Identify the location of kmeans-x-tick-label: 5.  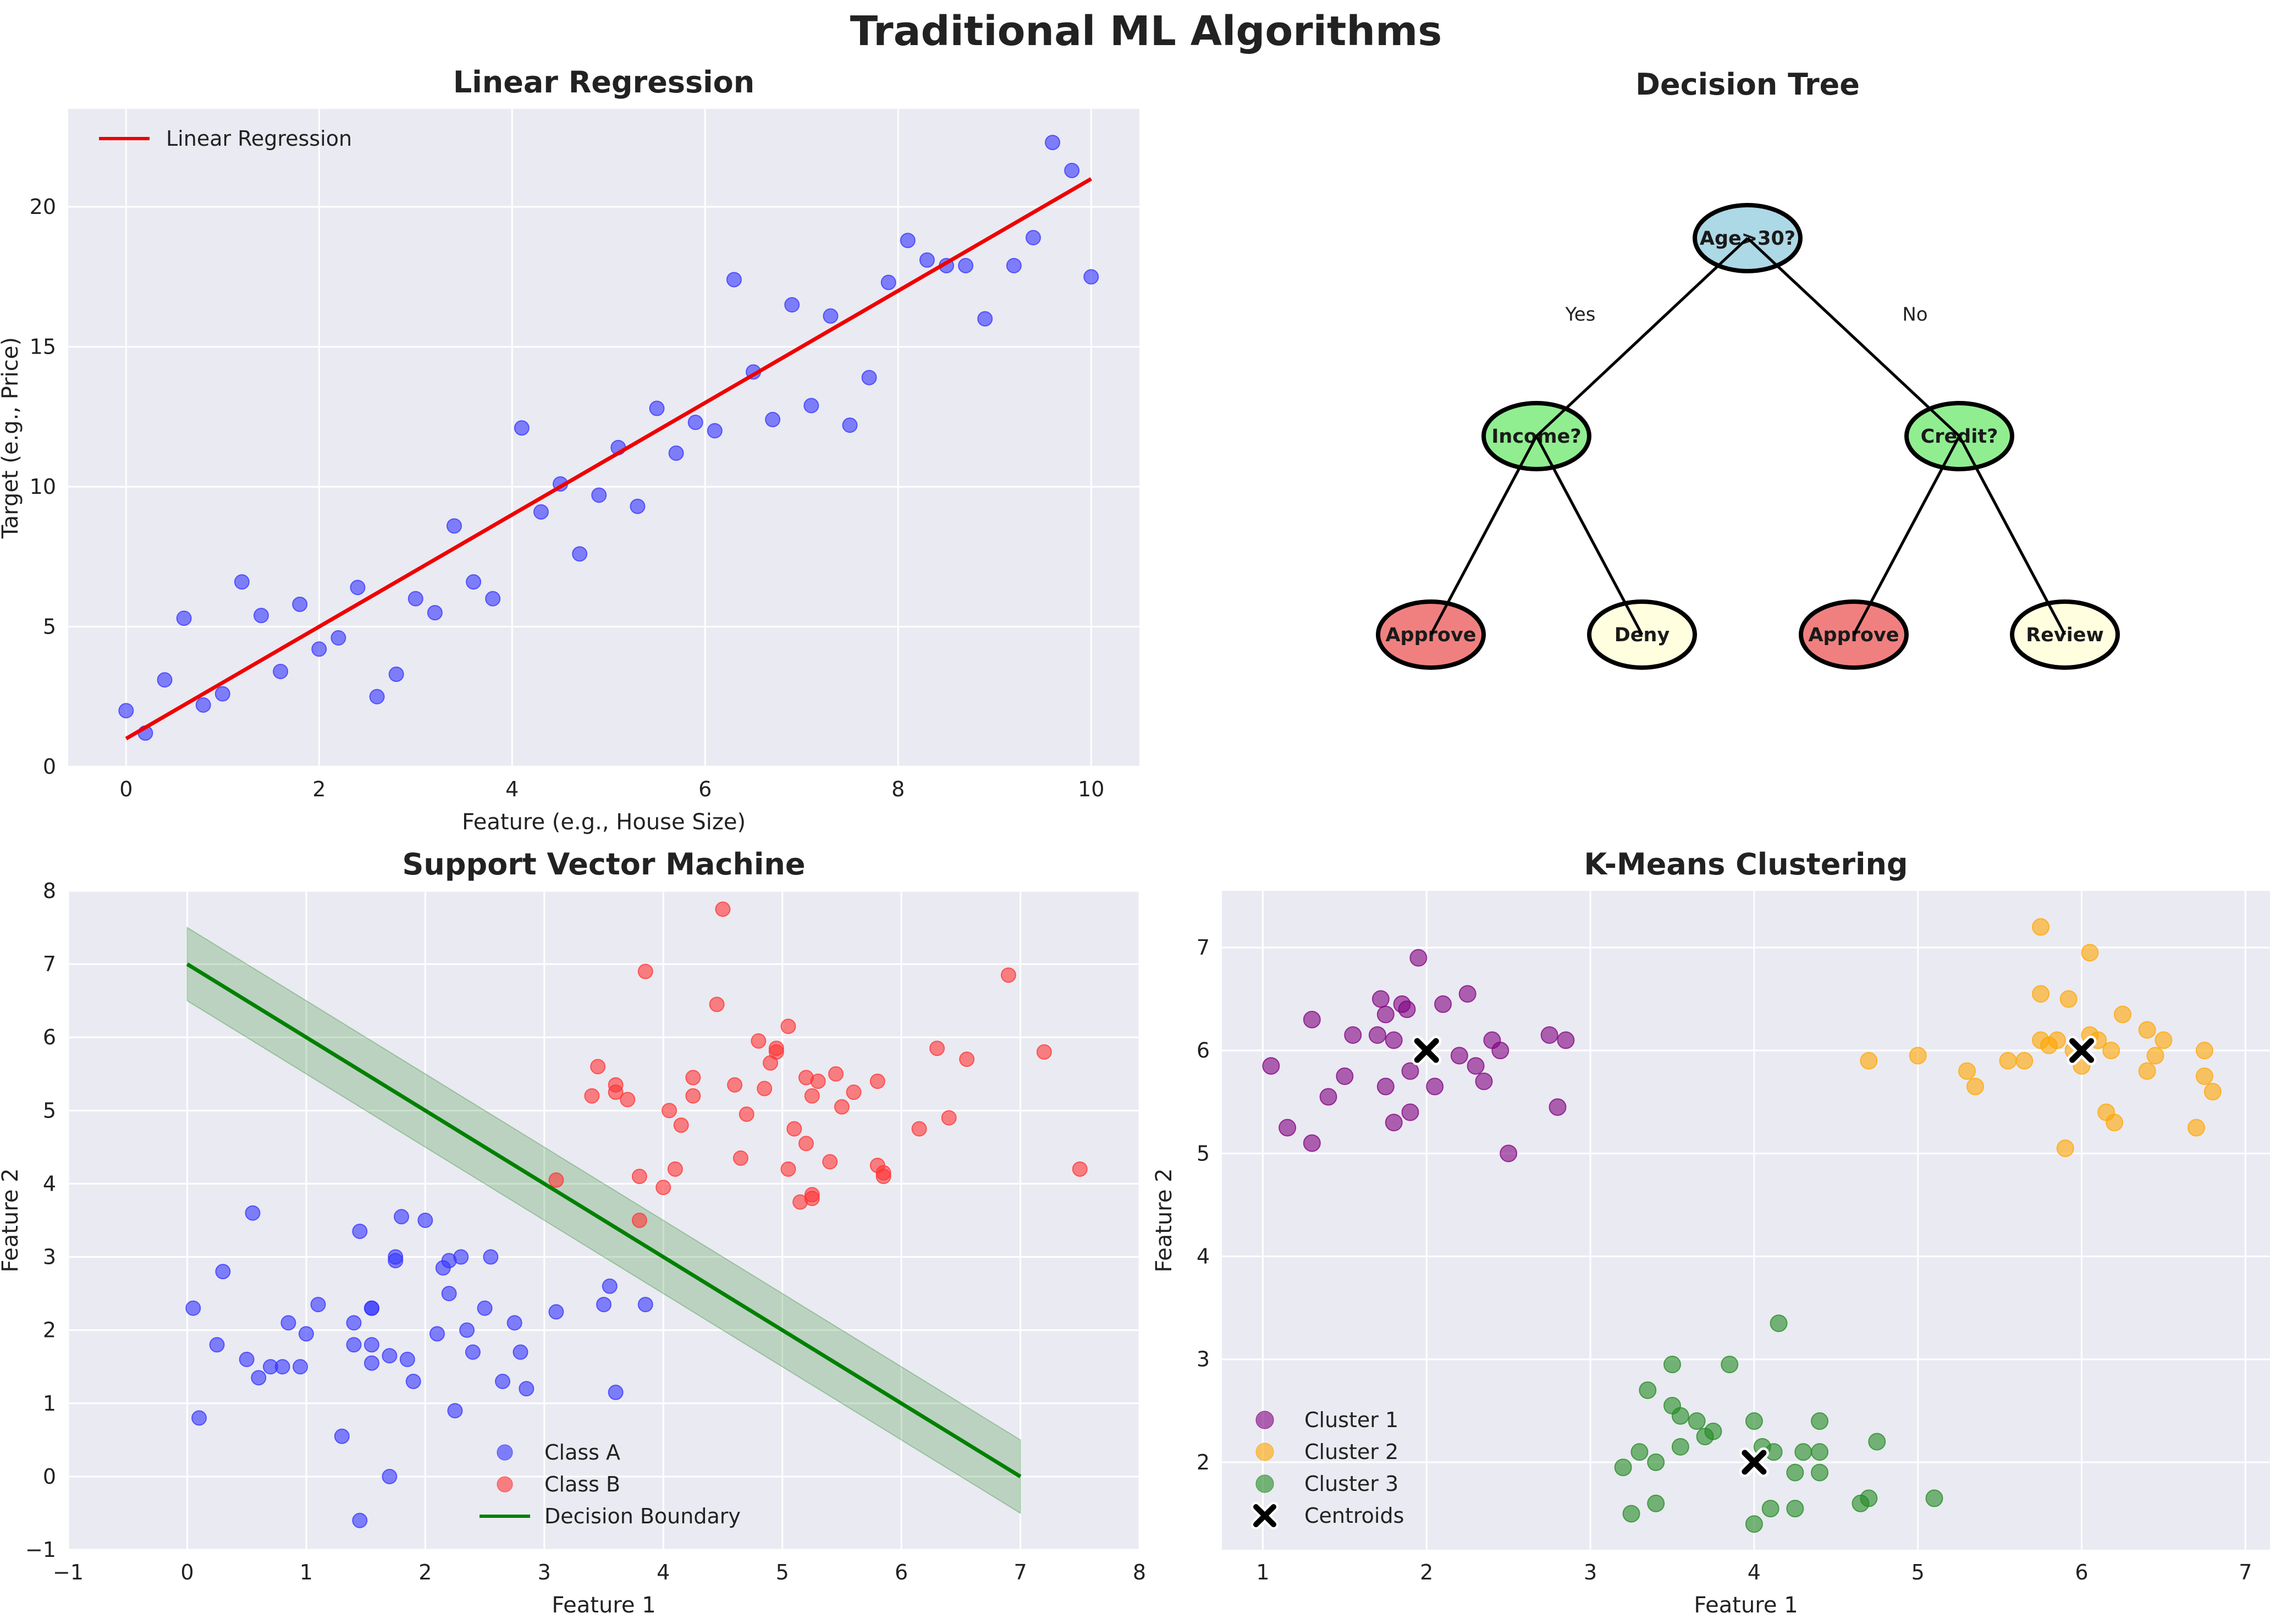
(1918, 1572).